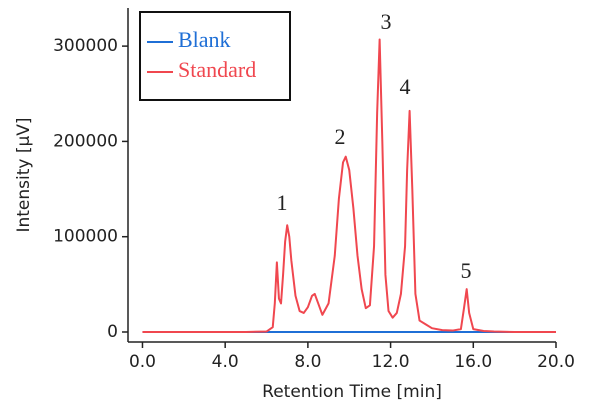 Image resolution: width=592 pixels, height=417 pixels. What do you see at coordinates (204, 39) in the screenshot?
I see `legend-label: Blank` at bounding box center [204, 39].